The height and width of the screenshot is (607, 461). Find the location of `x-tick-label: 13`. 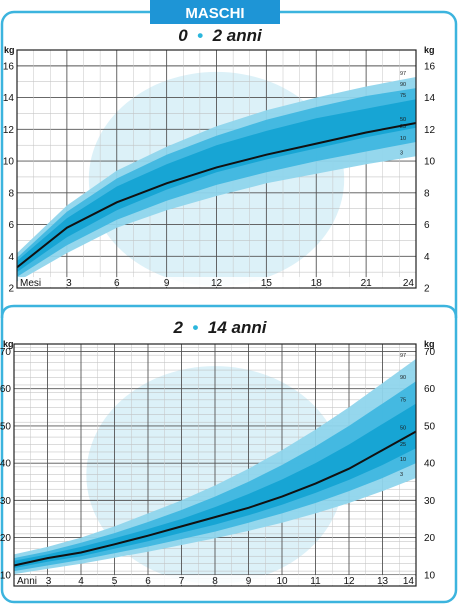

x-tick-label: 13 is located at coordinates (383, 581).